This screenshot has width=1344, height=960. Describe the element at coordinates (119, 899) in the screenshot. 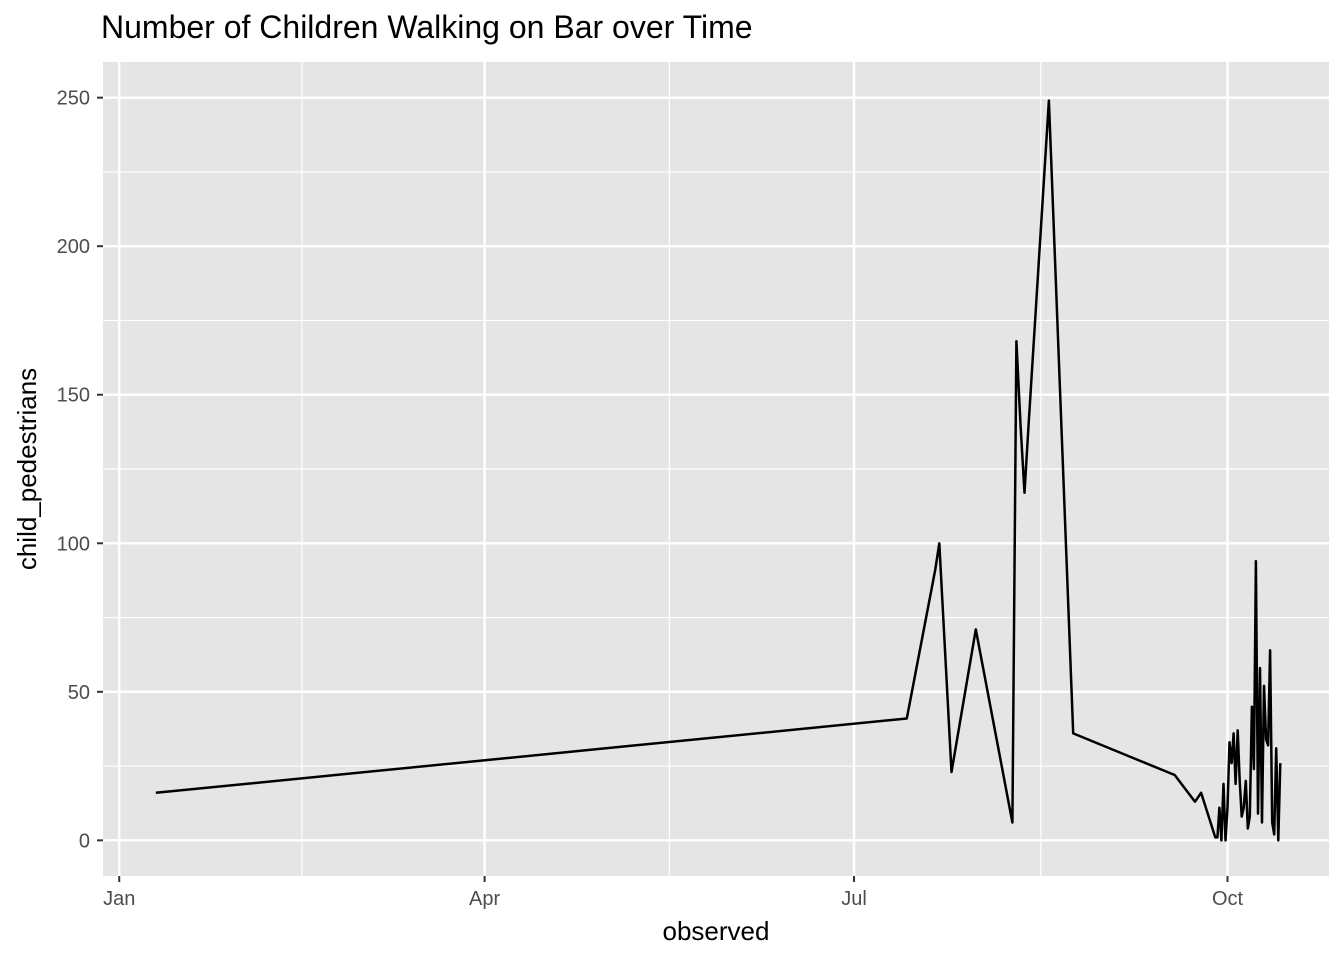

I see `x-tick-label: Jan` at that location.